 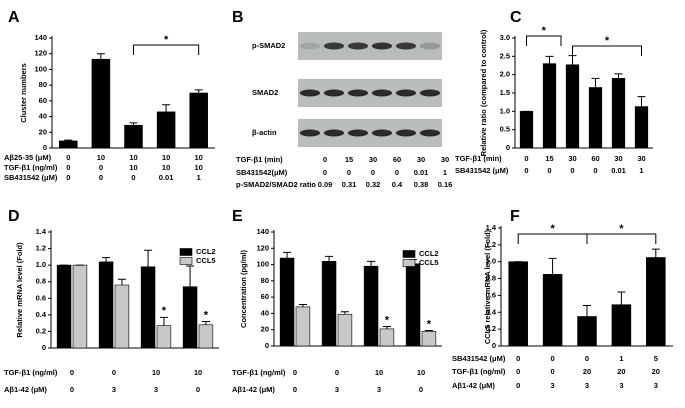 What do you see at coordinates (373, 184) in the screenshot?
I see `condition-value: 0.32` at bounding box center [373, 184].